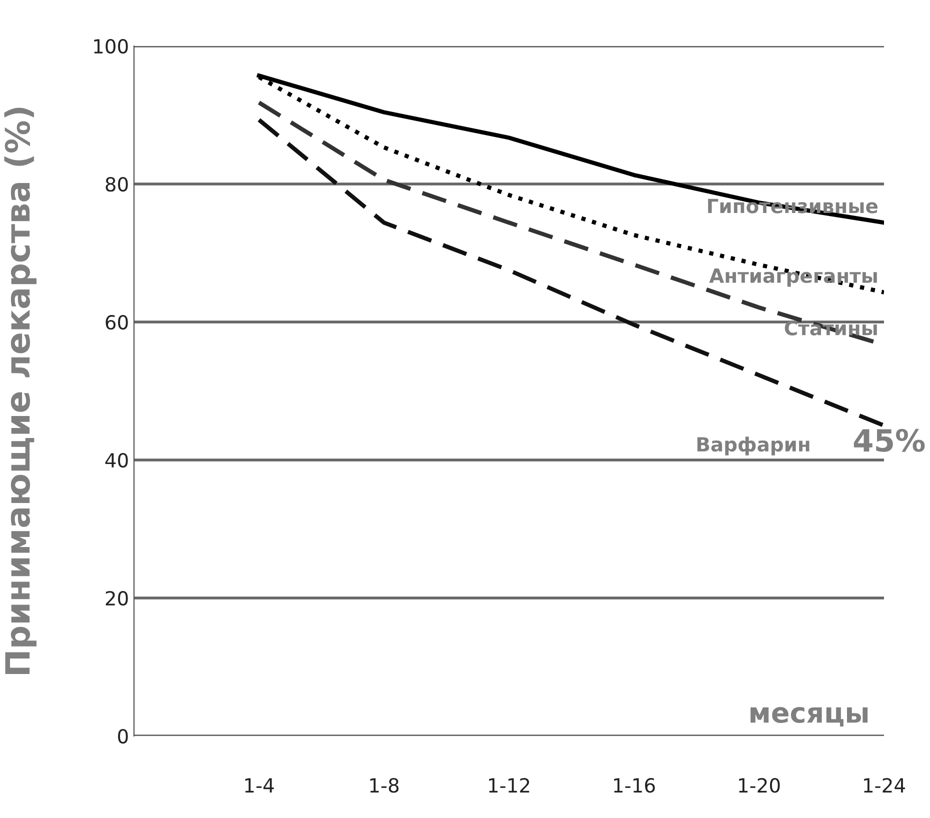  I want to click on x-tick-label: 1-24, so click(884, 785).